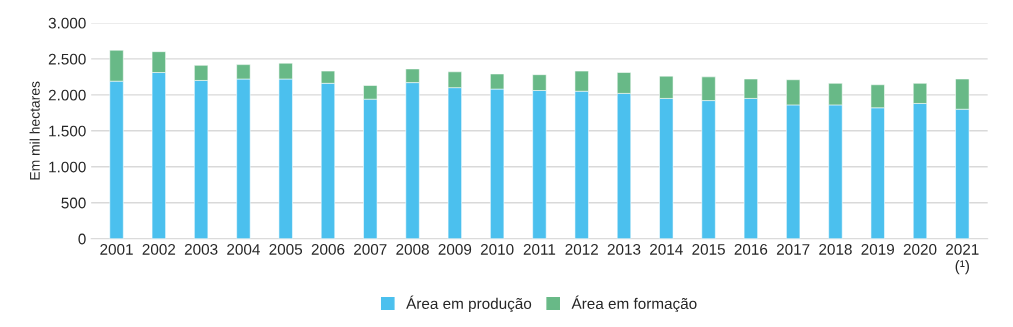  I want to click on x-tick-label: 2017, so click(793, 249).